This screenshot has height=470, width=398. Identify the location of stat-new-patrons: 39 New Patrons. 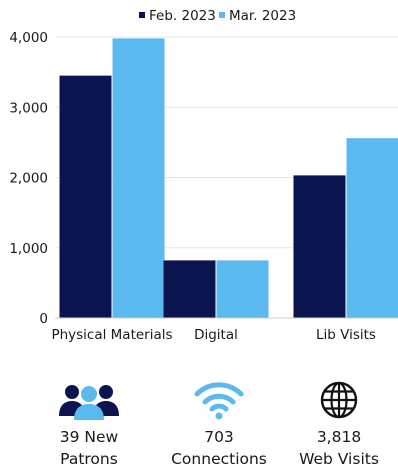
(89, 421).